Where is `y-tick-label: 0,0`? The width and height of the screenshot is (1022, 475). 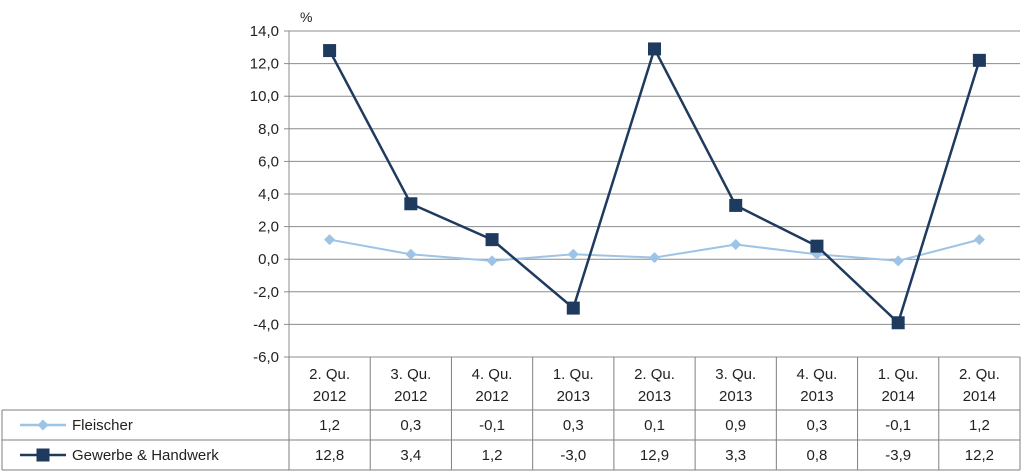 y-tick-label: 0,0 is located at coordinates (268, 259).